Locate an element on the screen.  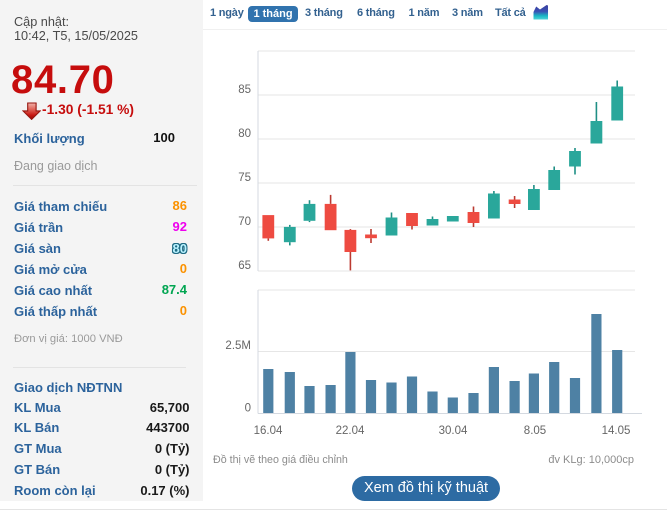
svg-text: 75 is located at coordinates (244, 178).